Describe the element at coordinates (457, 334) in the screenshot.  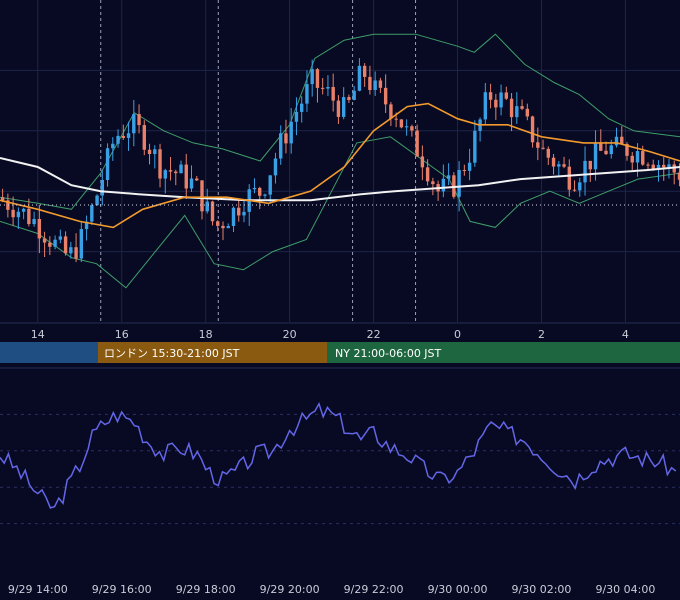
I see `price-x-tick-label: 0` at that location.